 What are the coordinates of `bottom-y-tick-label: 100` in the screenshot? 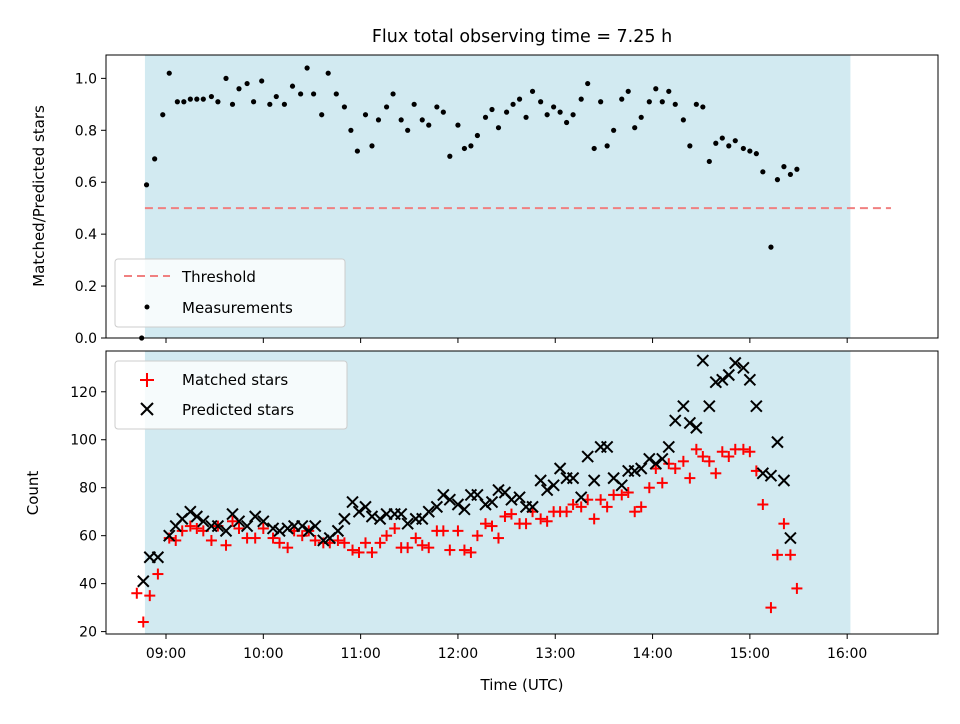 It's located at (83, 441).